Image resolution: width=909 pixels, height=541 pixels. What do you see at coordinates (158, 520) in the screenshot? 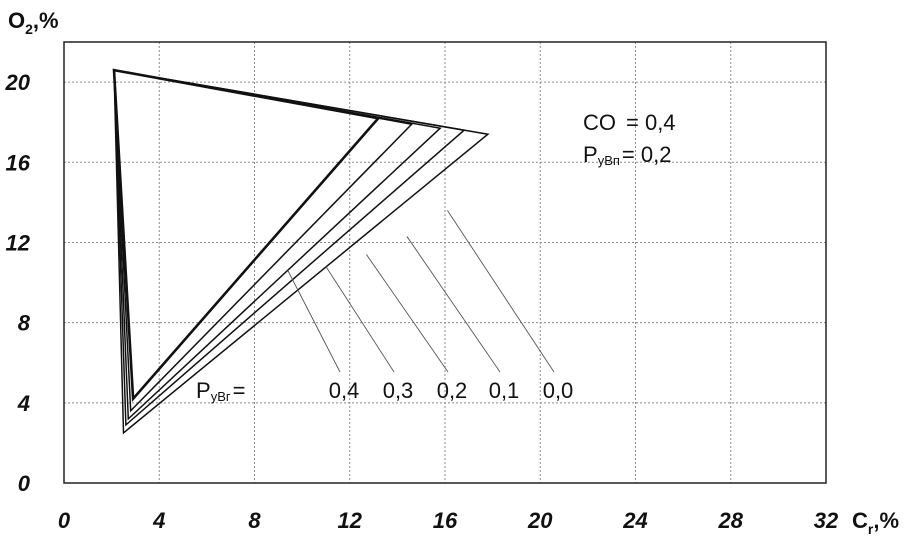
I see `x-tick-label: 4` at bounding box center [158, 520].